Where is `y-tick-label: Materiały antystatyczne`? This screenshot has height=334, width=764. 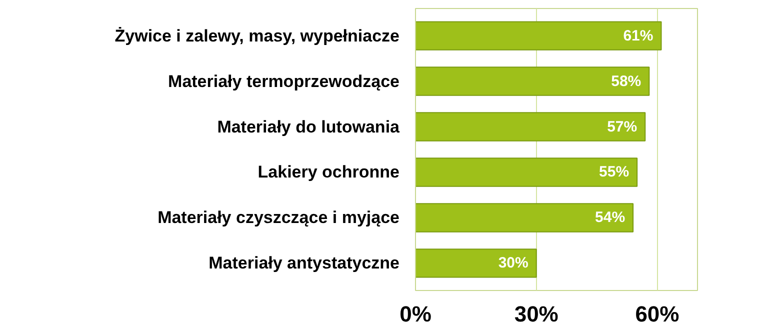 y-tick-label: Materiały antystatyczne is located at coordinates (304, 263).